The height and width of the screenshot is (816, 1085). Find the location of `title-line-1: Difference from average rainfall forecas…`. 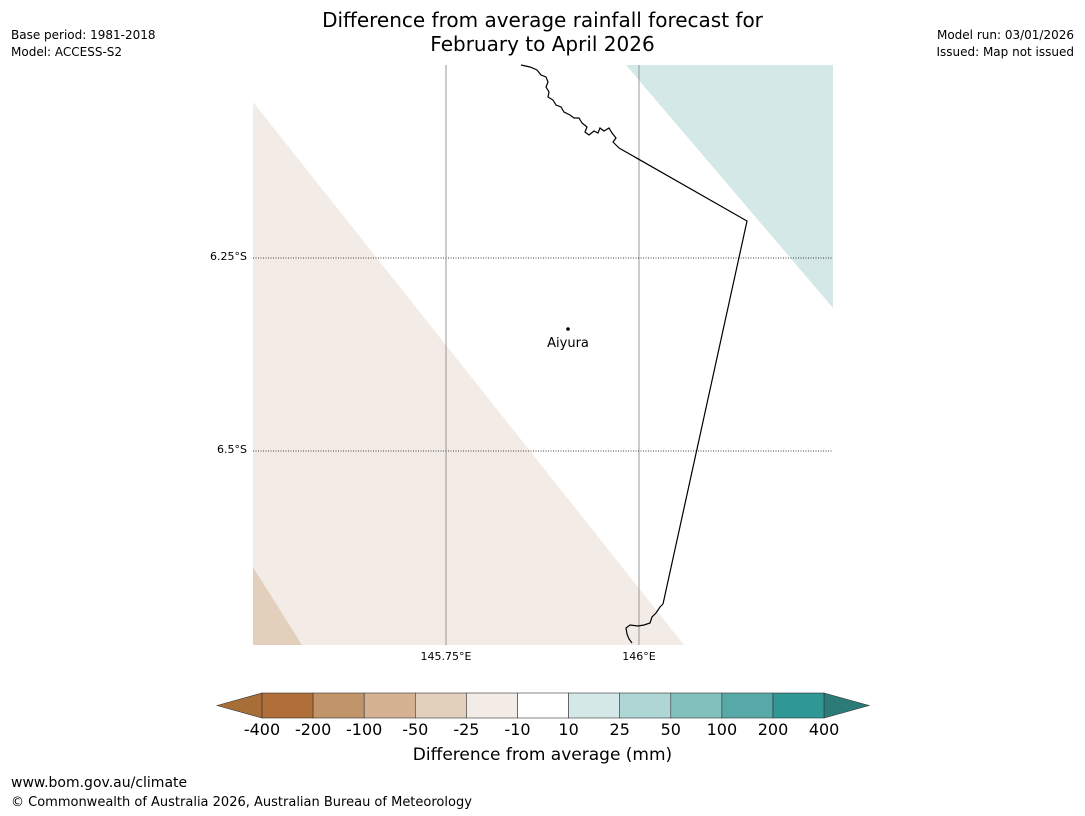

title-line-1: Difference from average rainfall forecas… is located at coordinates (542, 20).